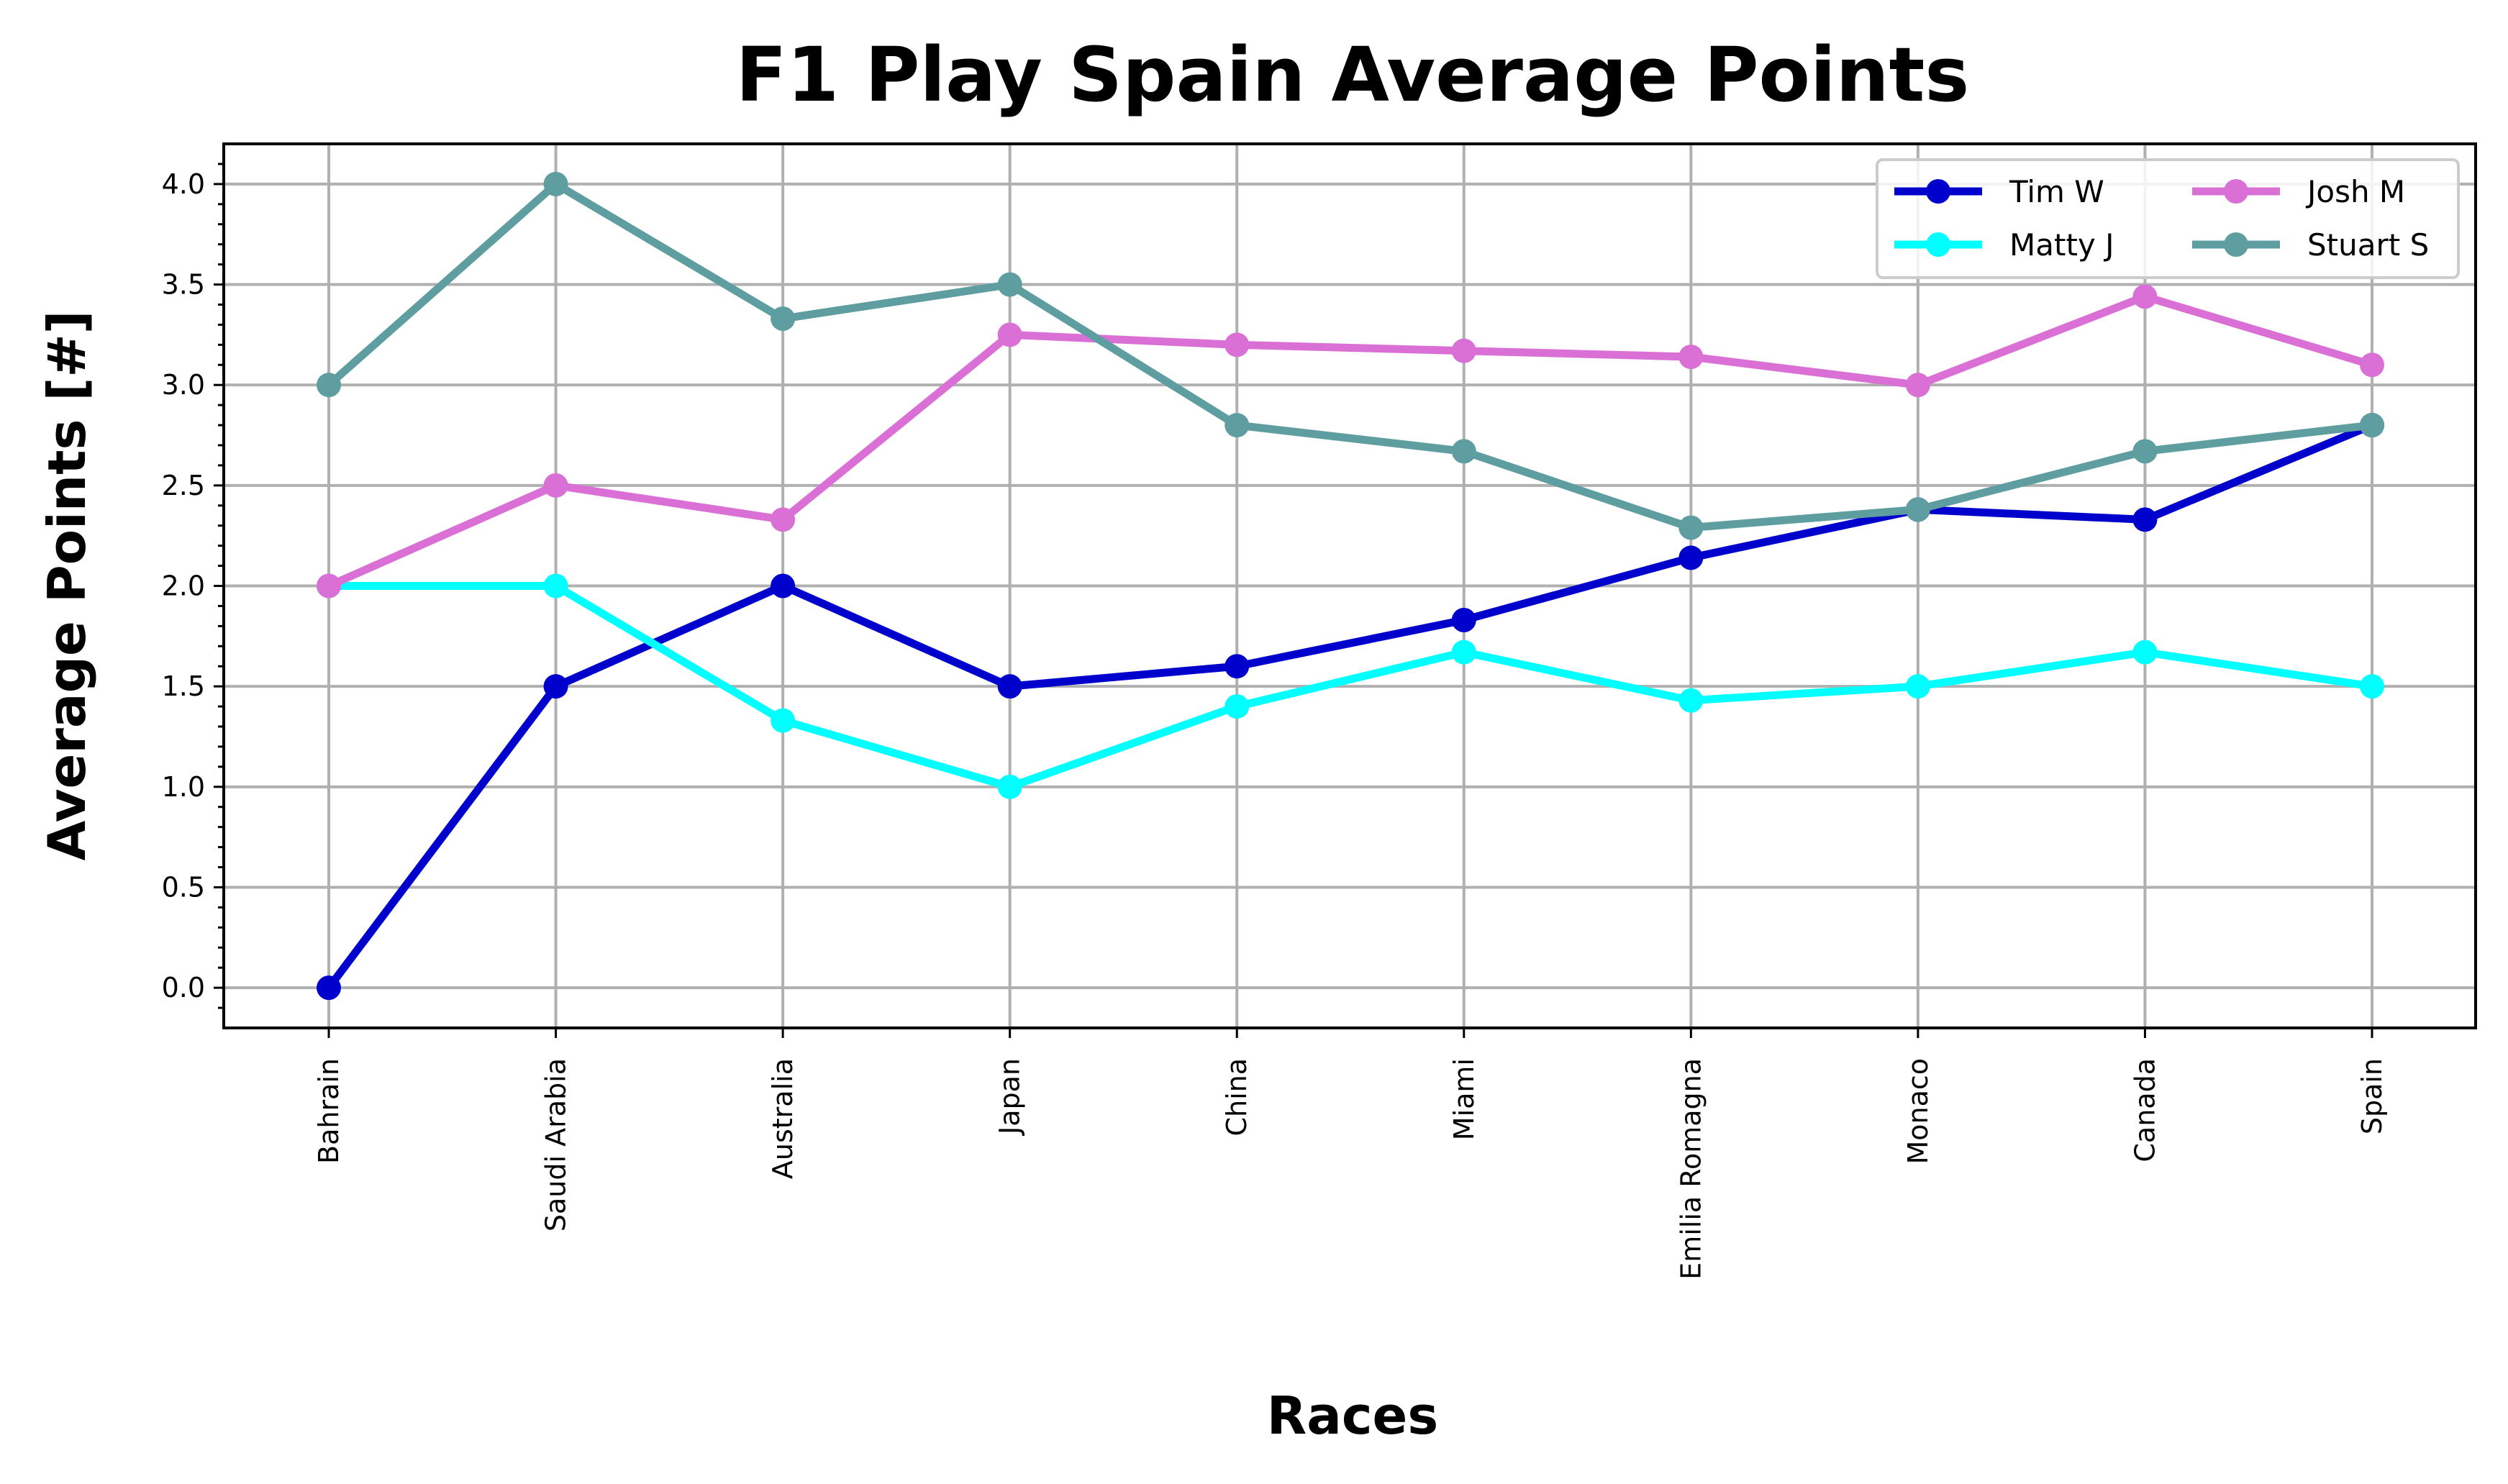  What do you see at coordinates (2056, 191) in the screenshot?
I see `legend-label: Tim W` at bounding box center [2056, 191].